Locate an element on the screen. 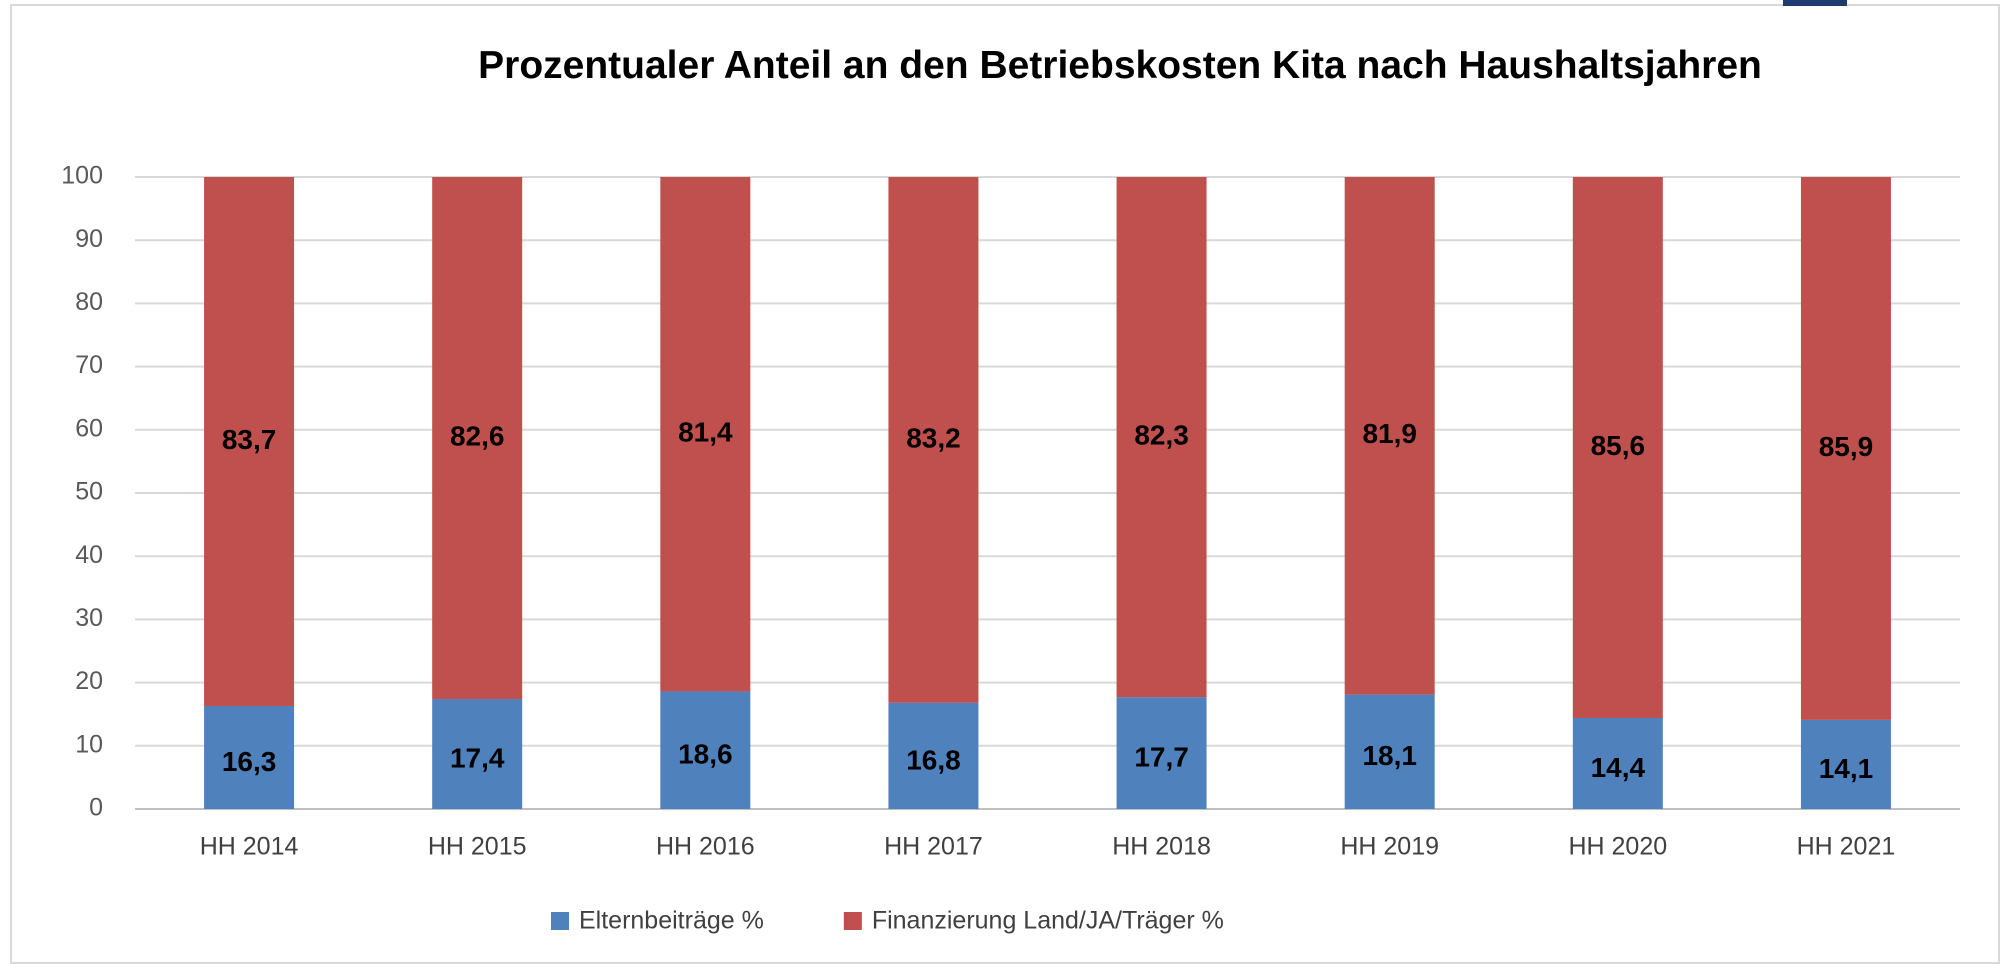 The width and height of the screenshot is (2011, 964). data-label: 18,1 is located at coordinates (1389, 755).